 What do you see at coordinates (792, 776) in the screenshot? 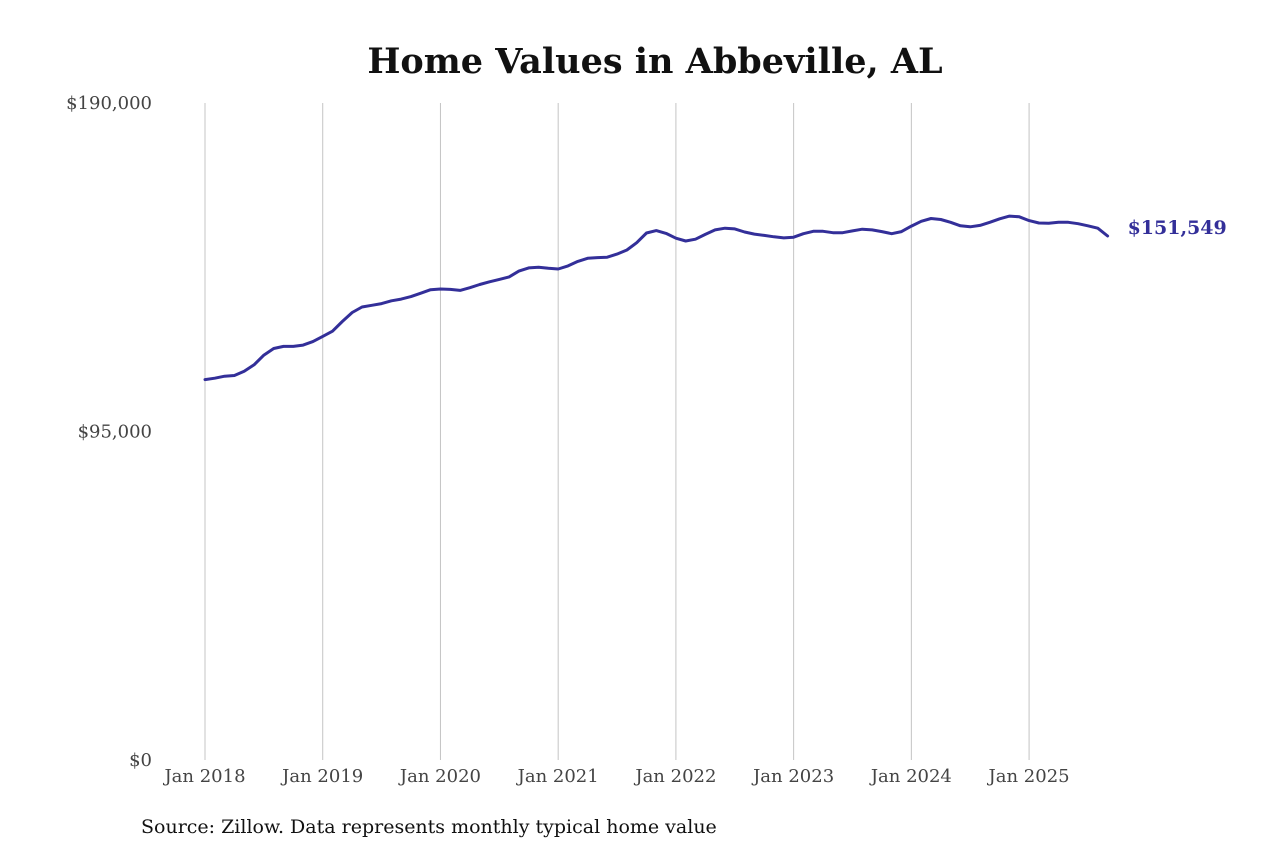
I see `x-tick-label-5: Jan 2023` at bounding box center [792, 776].